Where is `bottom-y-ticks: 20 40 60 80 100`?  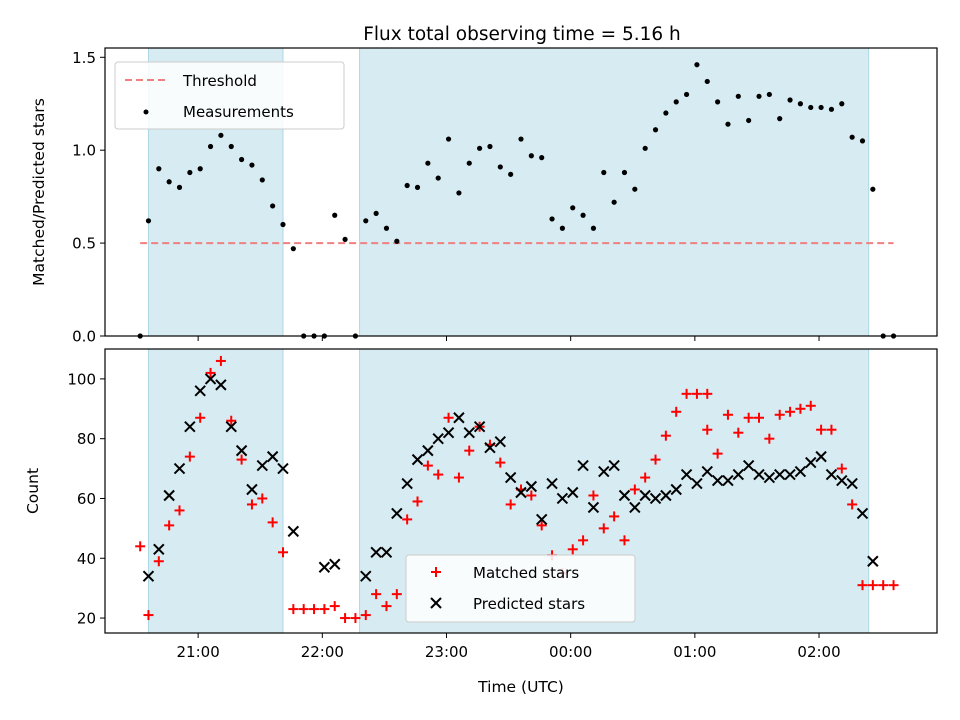
bottom-y-ticks: 20 40 60 80 100 is located at coordinates (86, 499).